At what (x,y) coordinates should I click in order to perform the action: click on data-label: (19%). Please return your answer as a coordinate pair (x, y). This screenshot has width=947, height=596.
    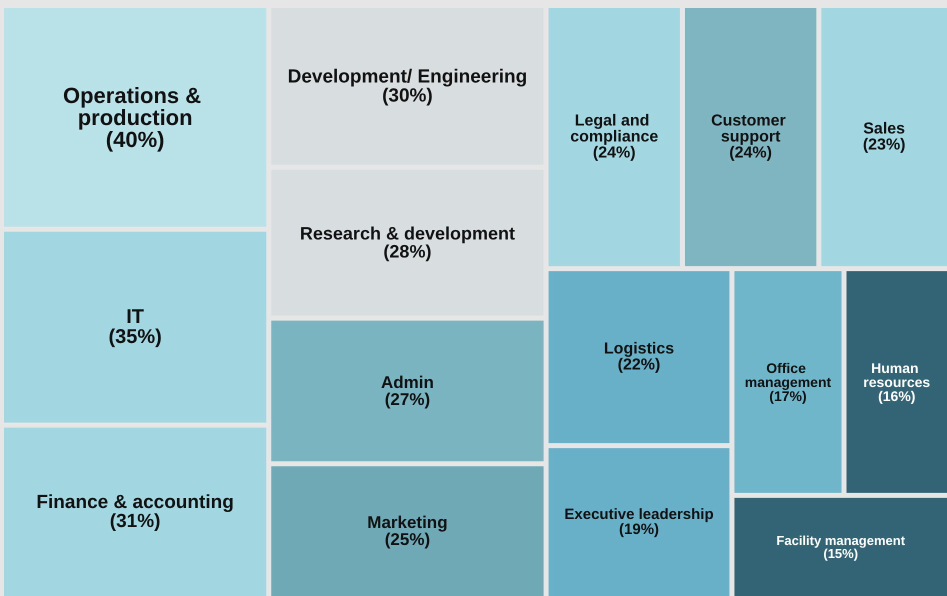
    Looking at the image, I should click on (639, 529).